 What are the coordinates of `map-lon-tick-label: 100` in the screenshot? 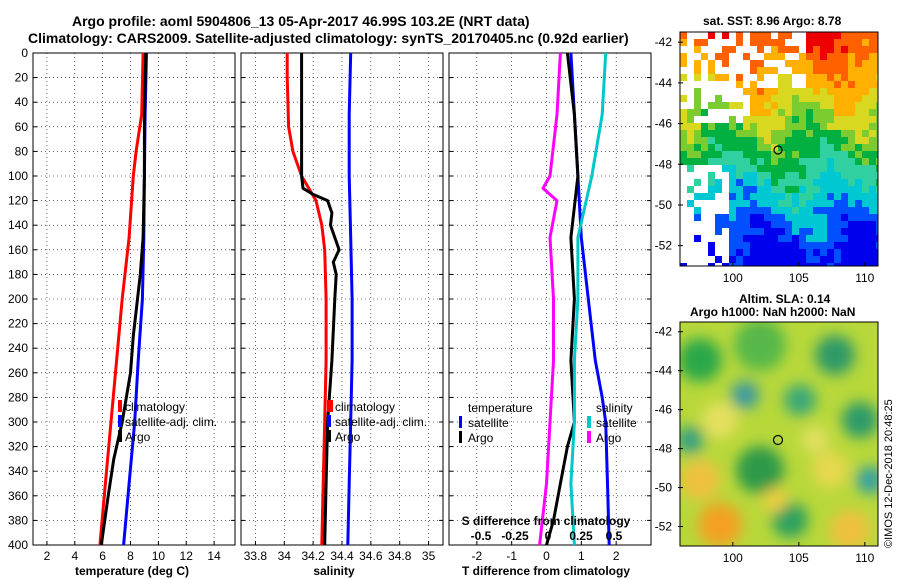 It's located at (733, 558).